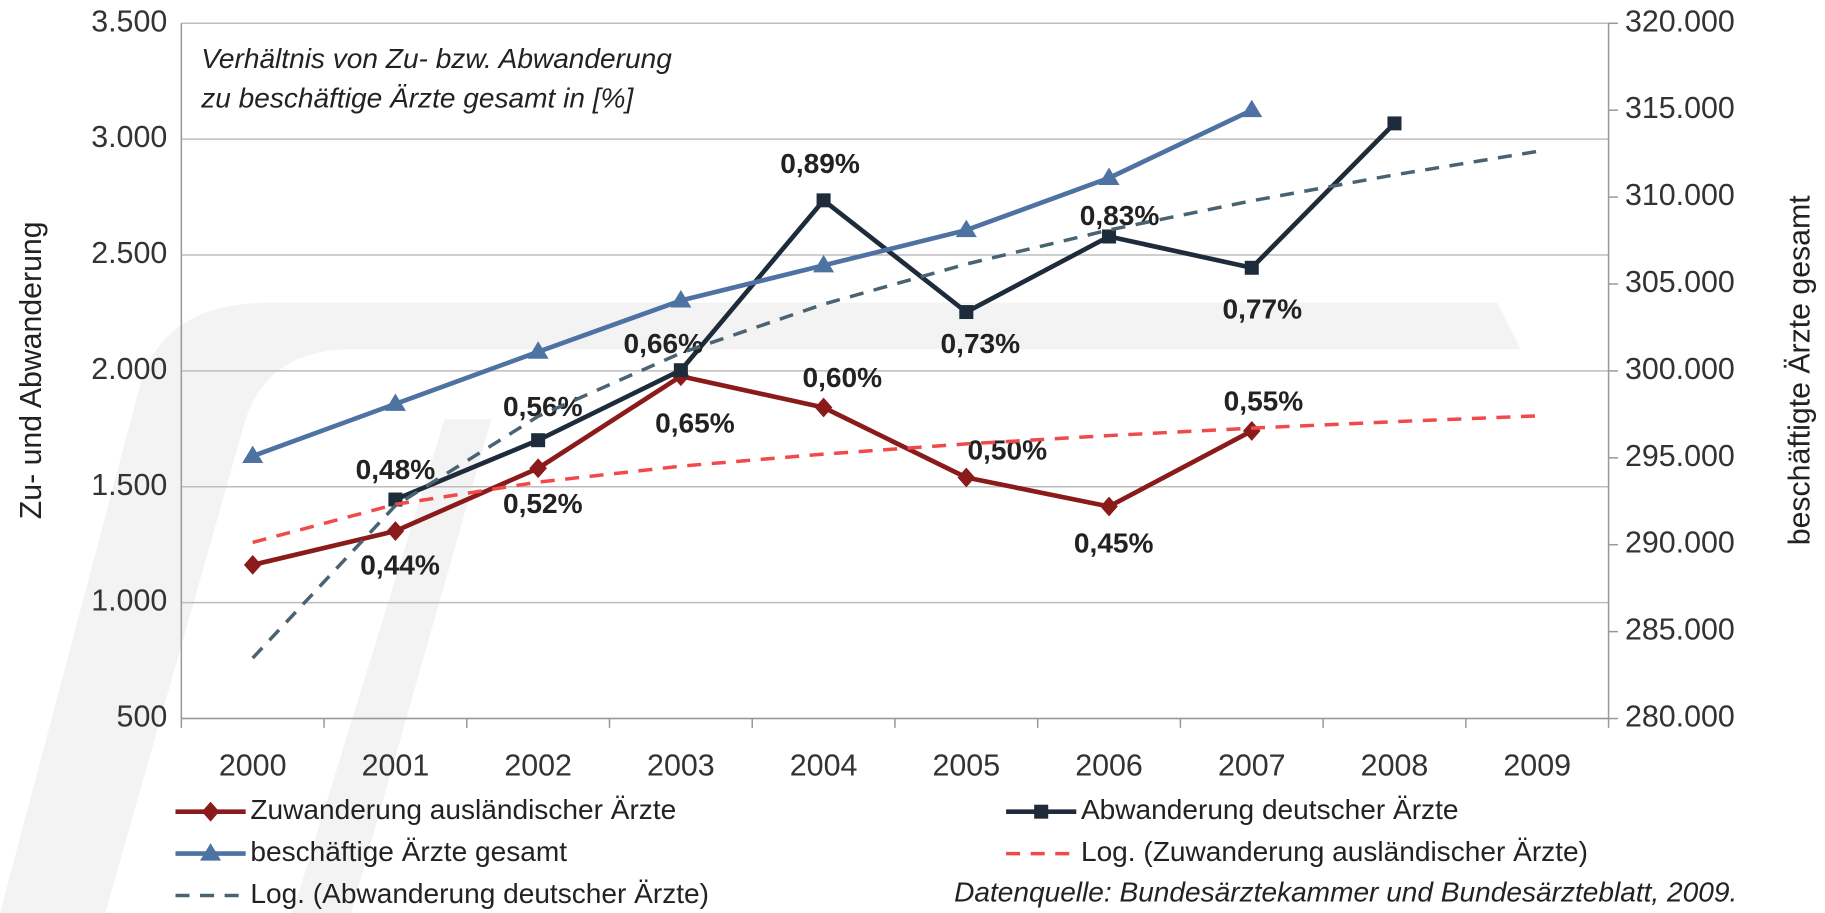 The height and width of the screenshot is (913, 1825). What do you see at coordinates (479, 893) in the screenshot?
I see `legend-label: Log. (Abwanderung deutscher Ärzte)` at bounding box center [479, 893].